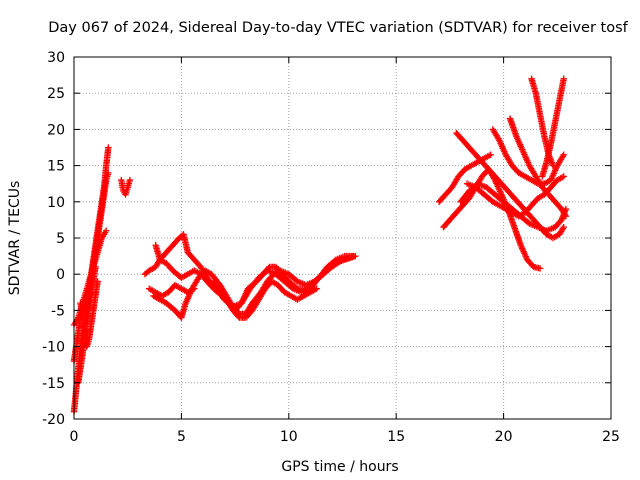 The height and width of the screenshot is (480, 640). Describe the element at coordinates (58, 311) in the screenshot. I see `y-tick-label: -5` at that location.